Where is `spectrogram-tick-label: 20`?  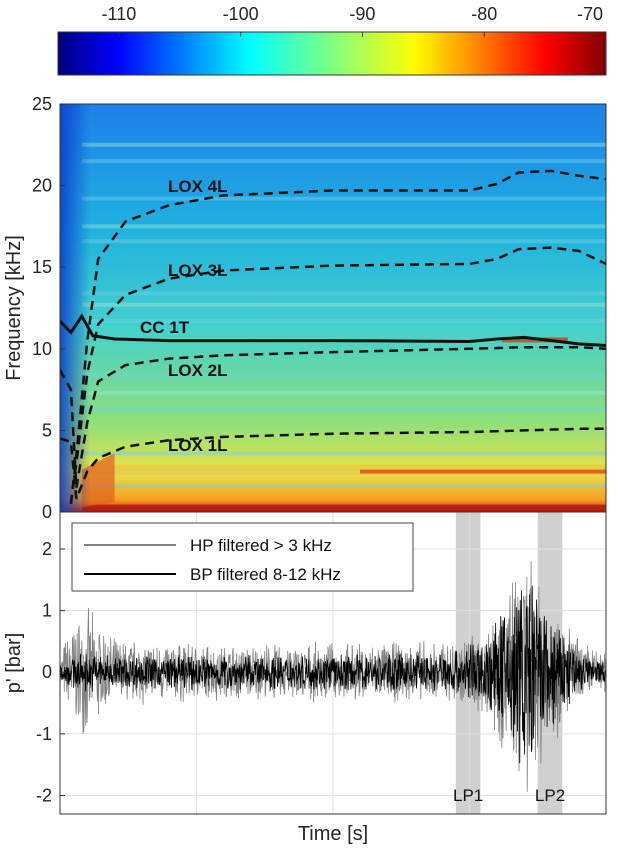
spectrogram-tick-label: 20 is located at coordinates (42, 186).